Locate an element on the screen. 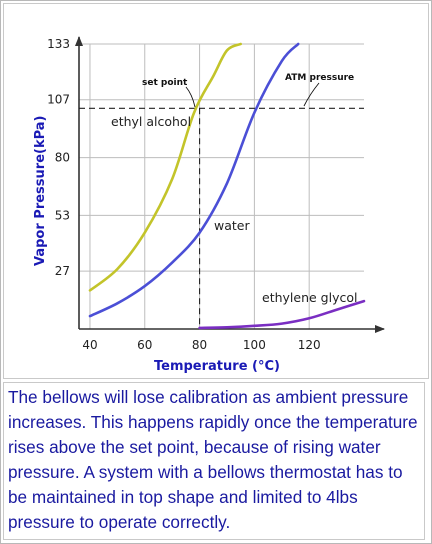 Image resolution: width=432 pixels, height=544 pixels. x-axis-title: Temperature (°C) is located at coordinates (217, 366).